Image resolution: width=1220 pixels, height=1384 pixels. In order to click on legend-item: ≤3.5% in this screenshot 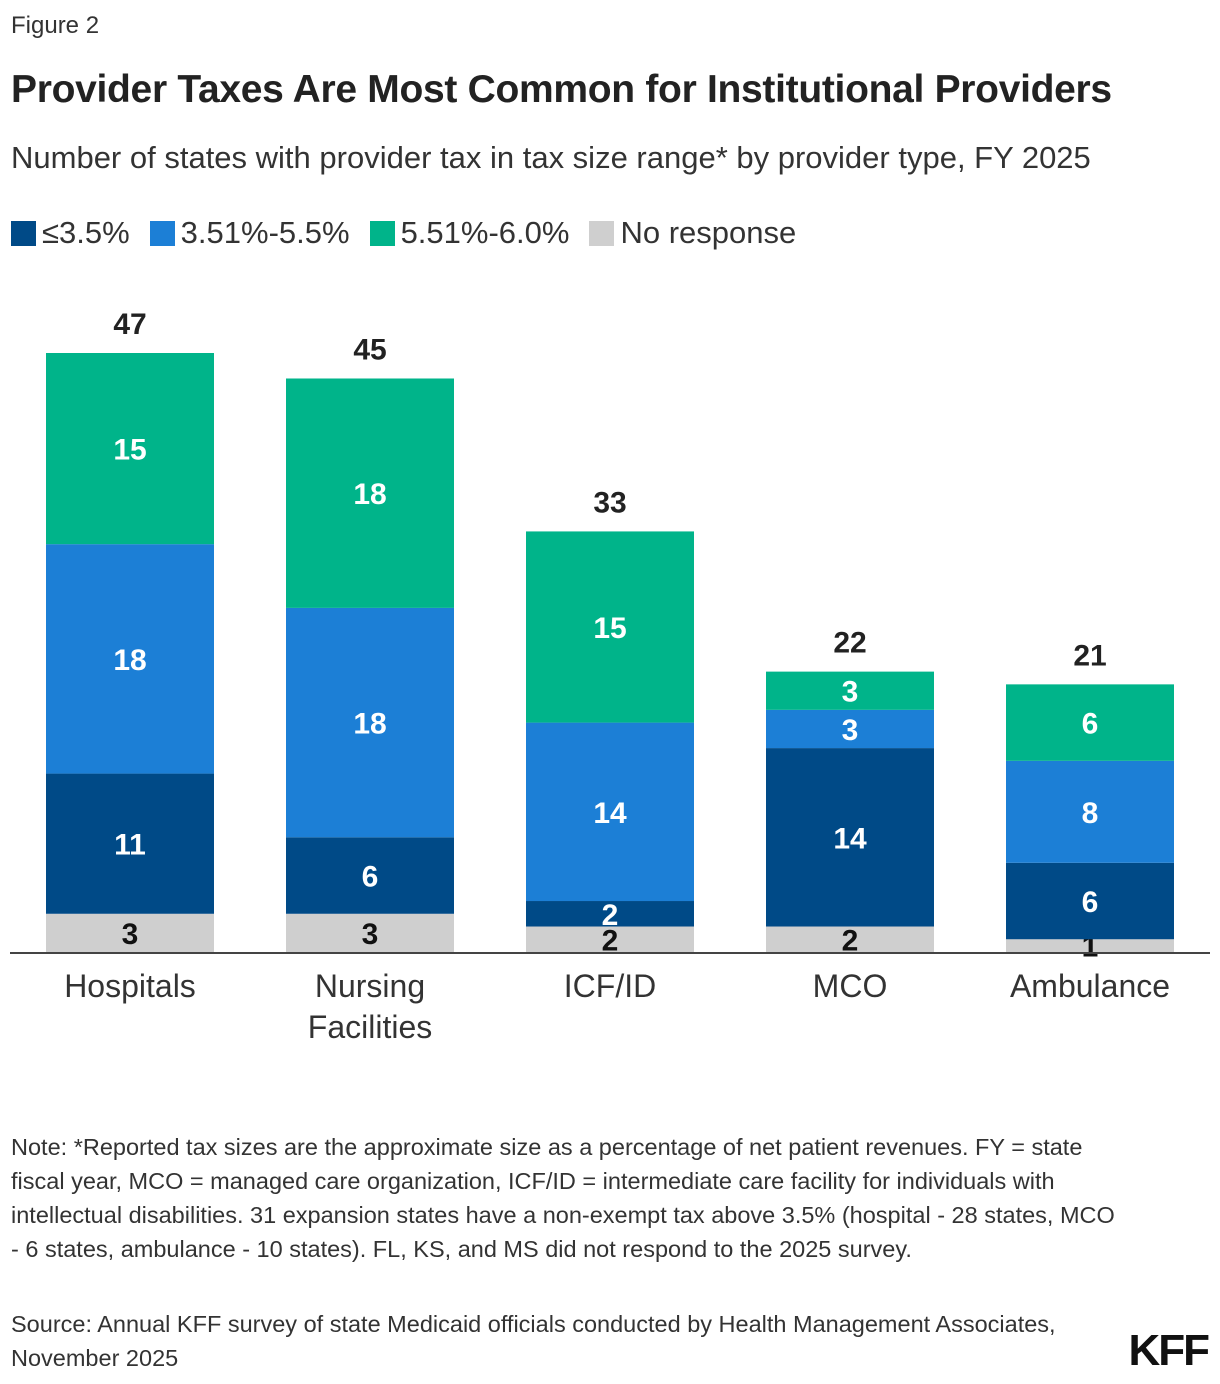, I will do `click(70, 233)`.